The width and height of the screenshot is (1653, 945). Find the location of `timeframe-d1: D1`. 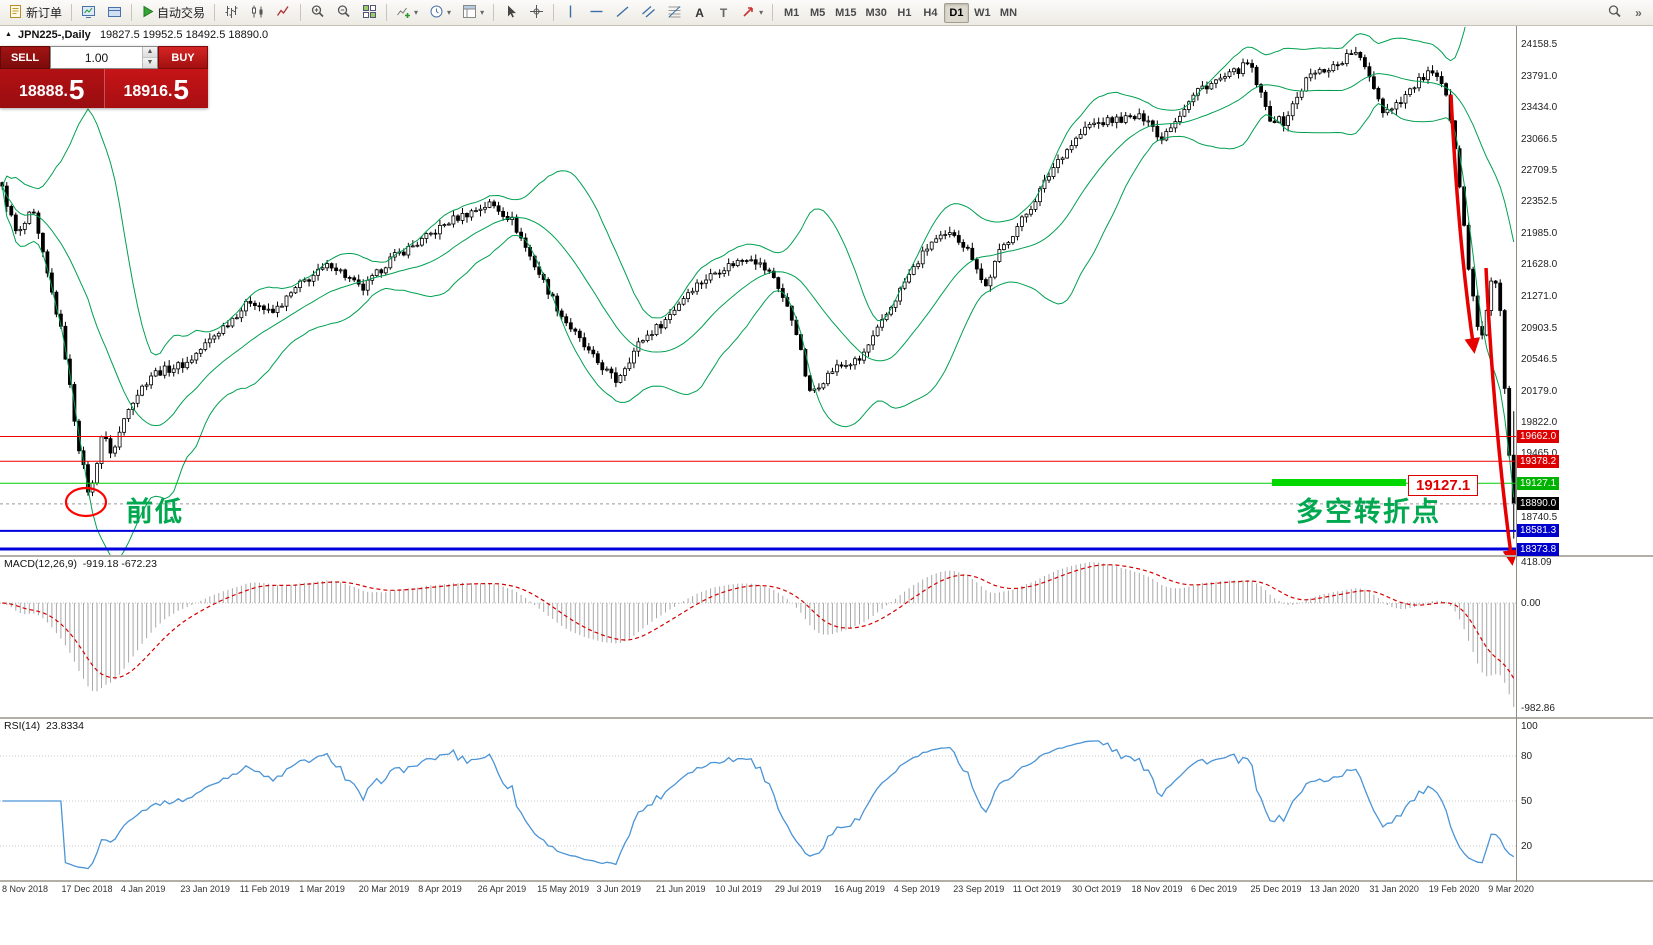

timeframe-d1: D1 is located at coordinates (956, 12).